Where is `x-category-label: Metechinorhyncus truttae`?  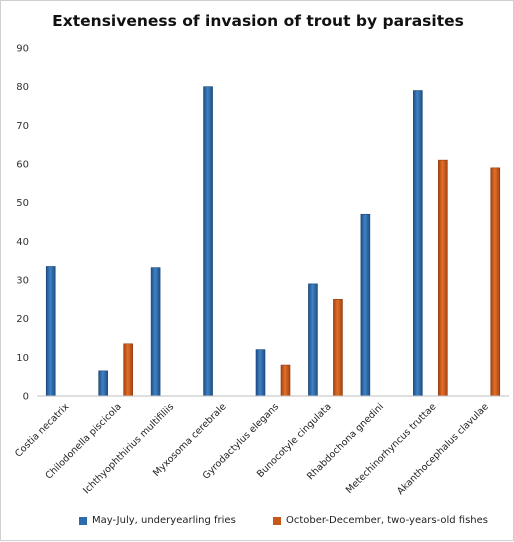 x-category-label: Metechinorhyncus truttae is located at coordinates (391, 448).